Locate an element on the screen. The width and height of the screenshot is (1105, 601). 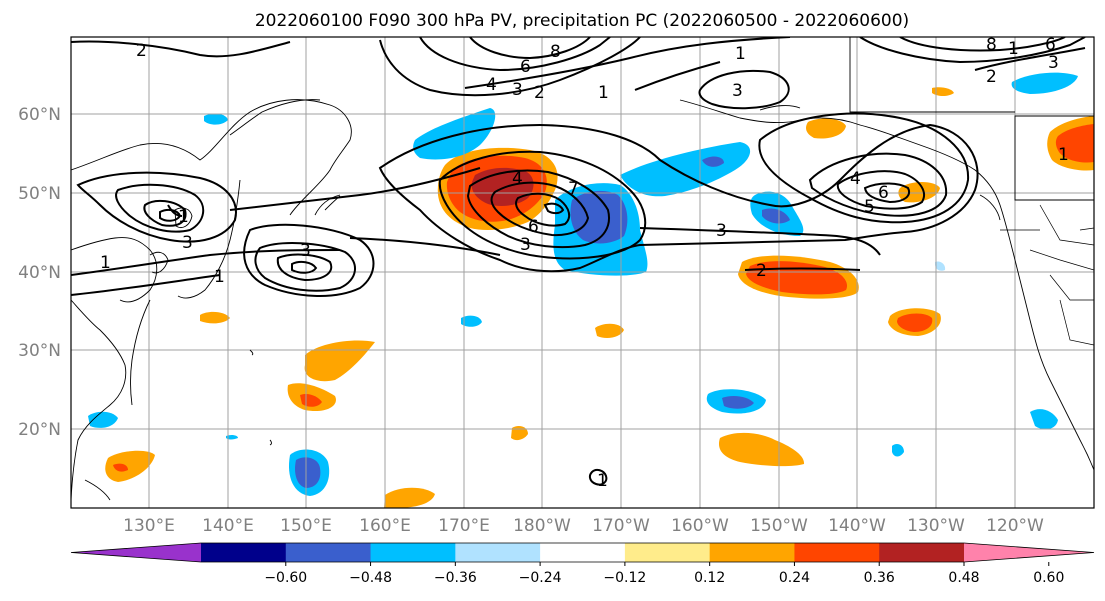
lon-label: 160°E is located at coordinates (385, 526).